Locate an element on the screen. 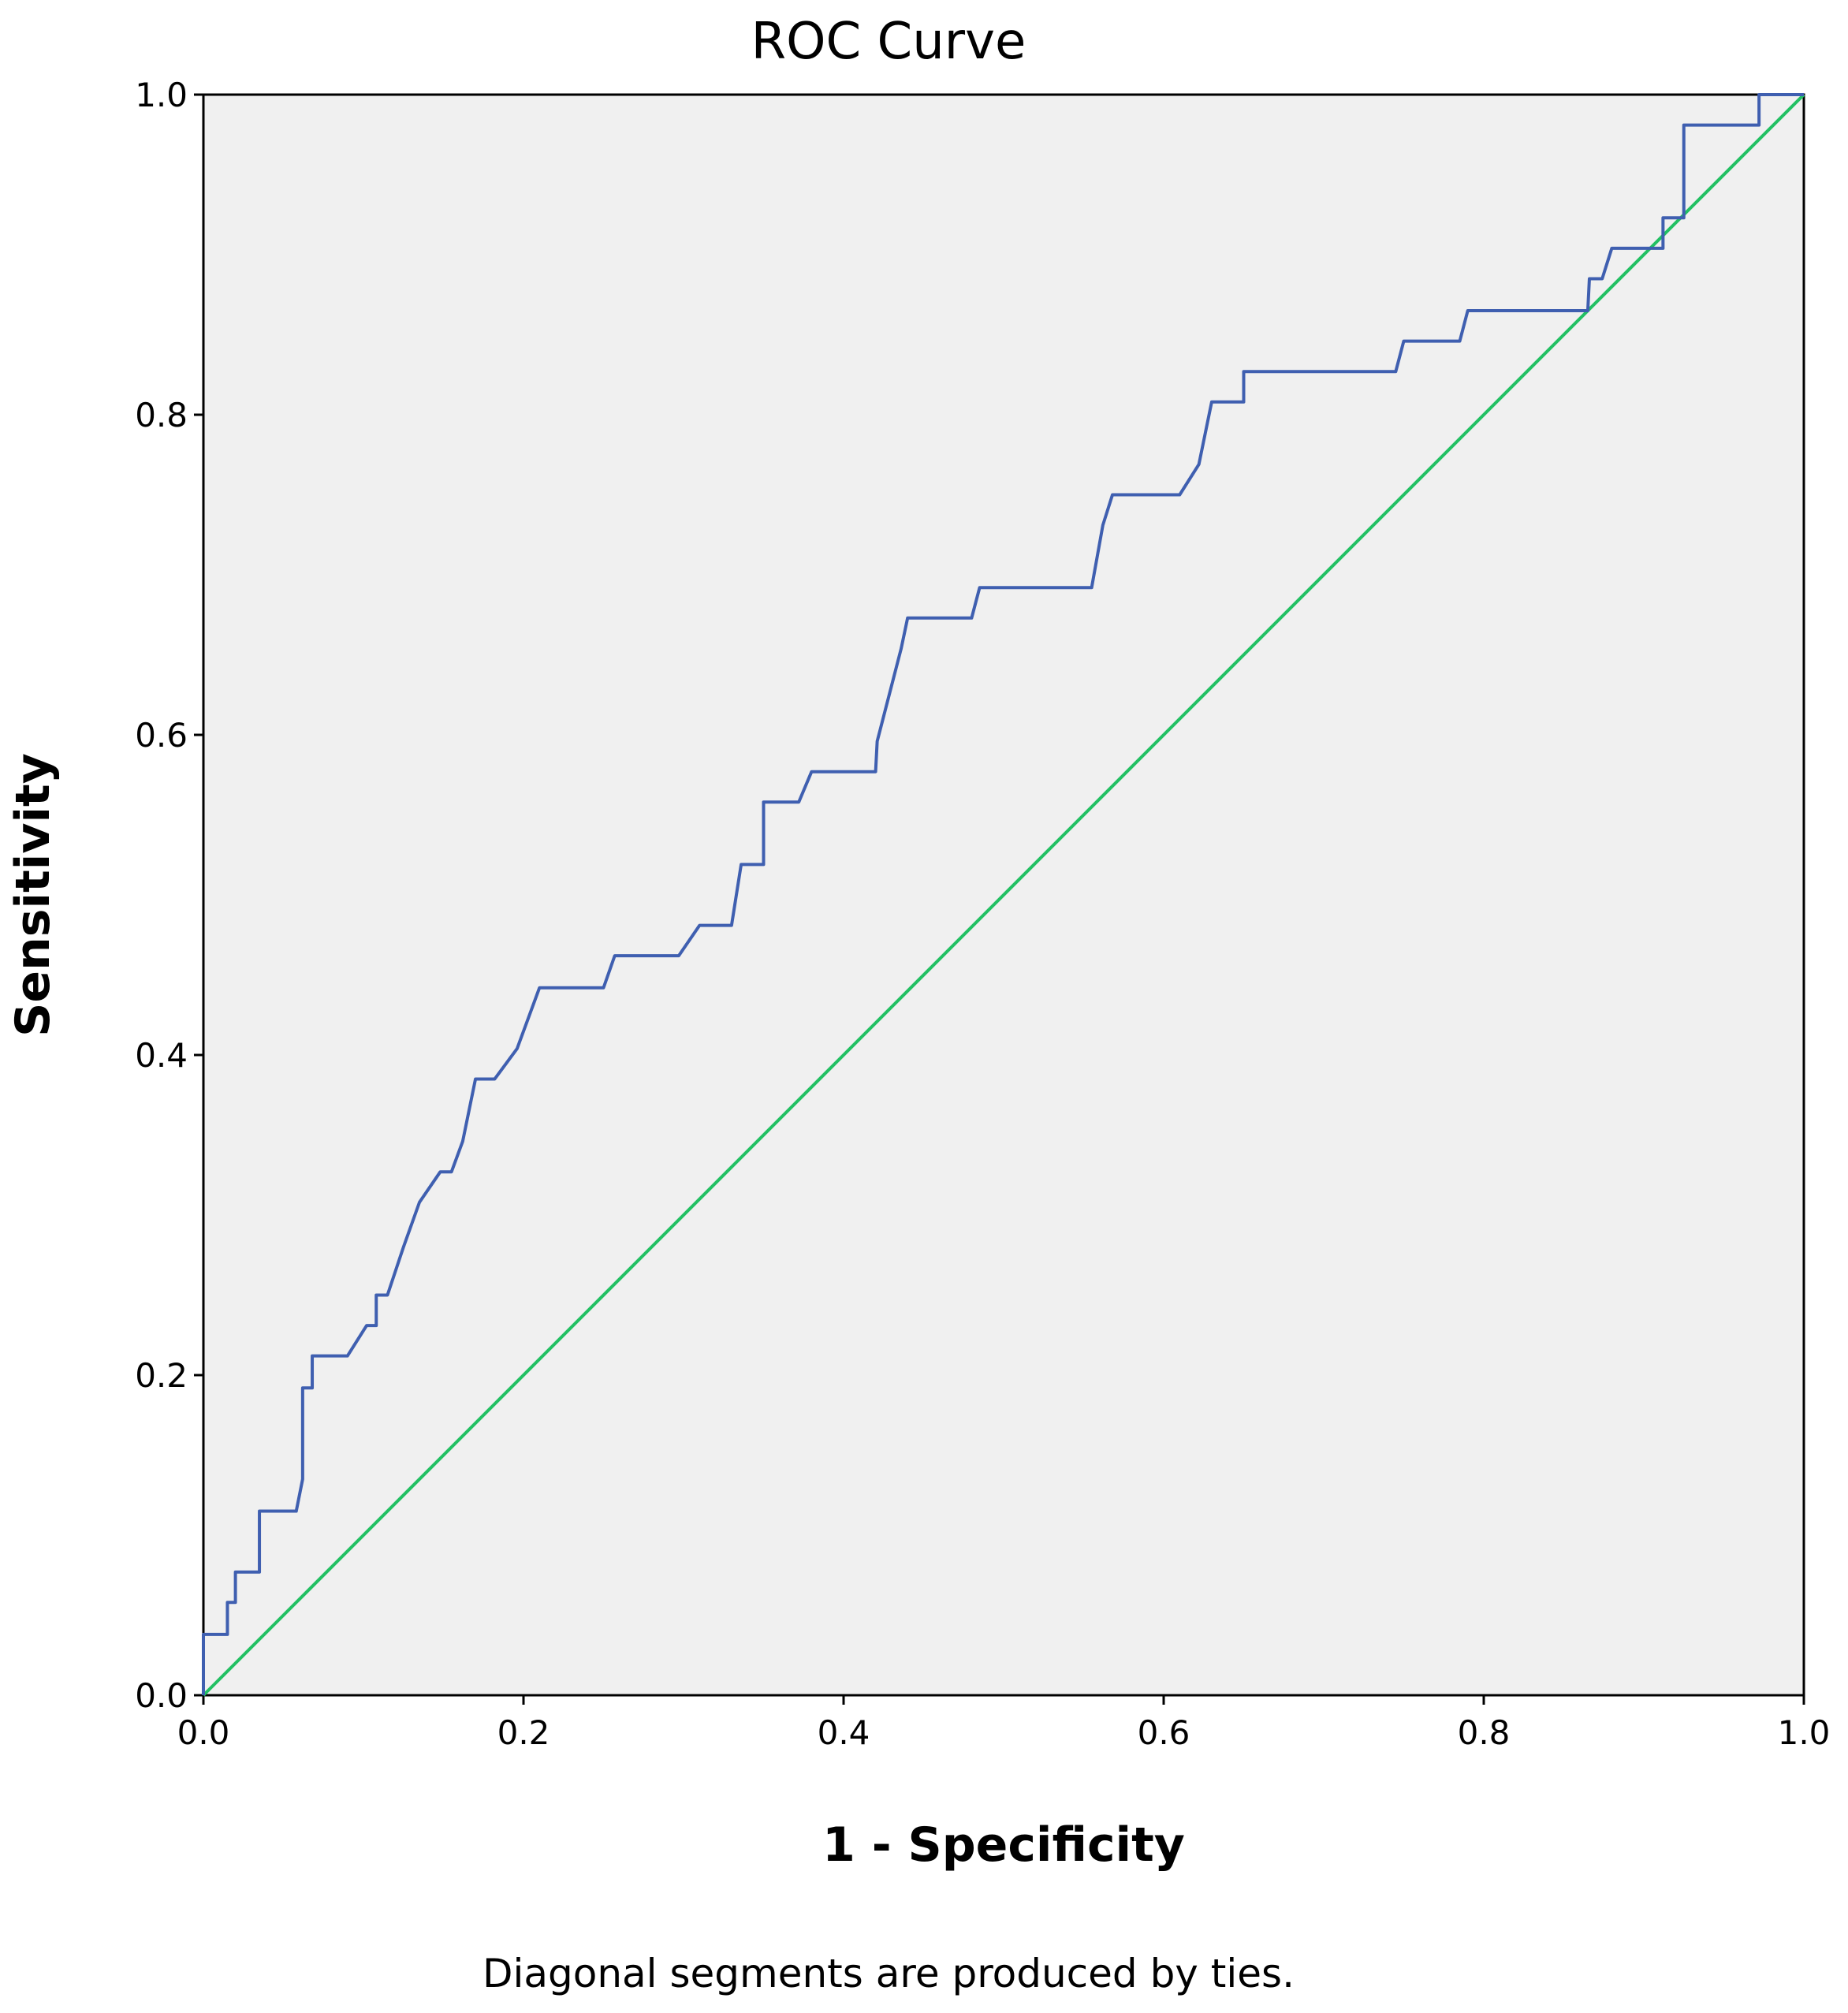  y-axis-ticks: 0.0 0.2 0.4 0.6 0.8 1.0 is located at coordinates (169, 895).